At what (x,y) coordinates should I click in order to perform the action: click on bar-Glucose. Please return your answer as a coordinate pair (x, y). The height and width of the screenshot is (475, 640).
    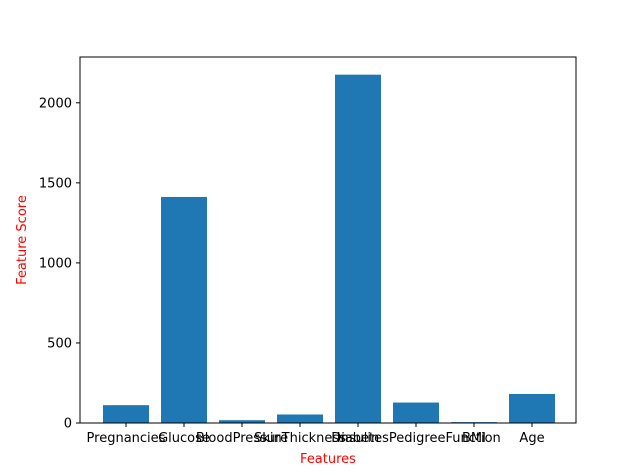
    Looking at the image, I should click on (184, 309).